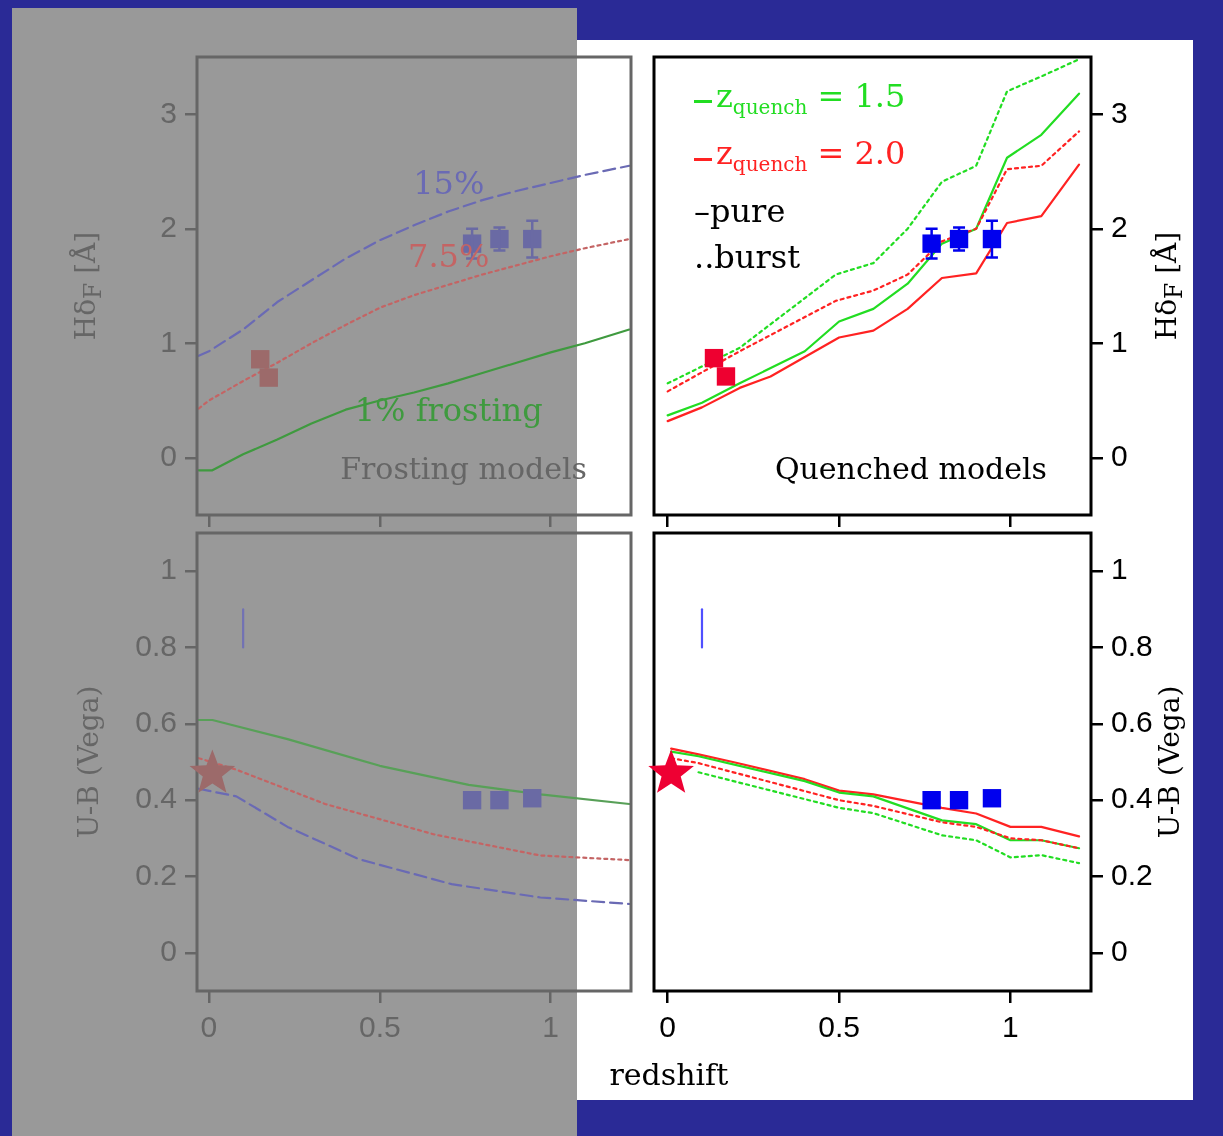 The image size is (1223, 1136). I want to click on legend-label: z$_{quench}$ = 1.5, so click(811, 99).